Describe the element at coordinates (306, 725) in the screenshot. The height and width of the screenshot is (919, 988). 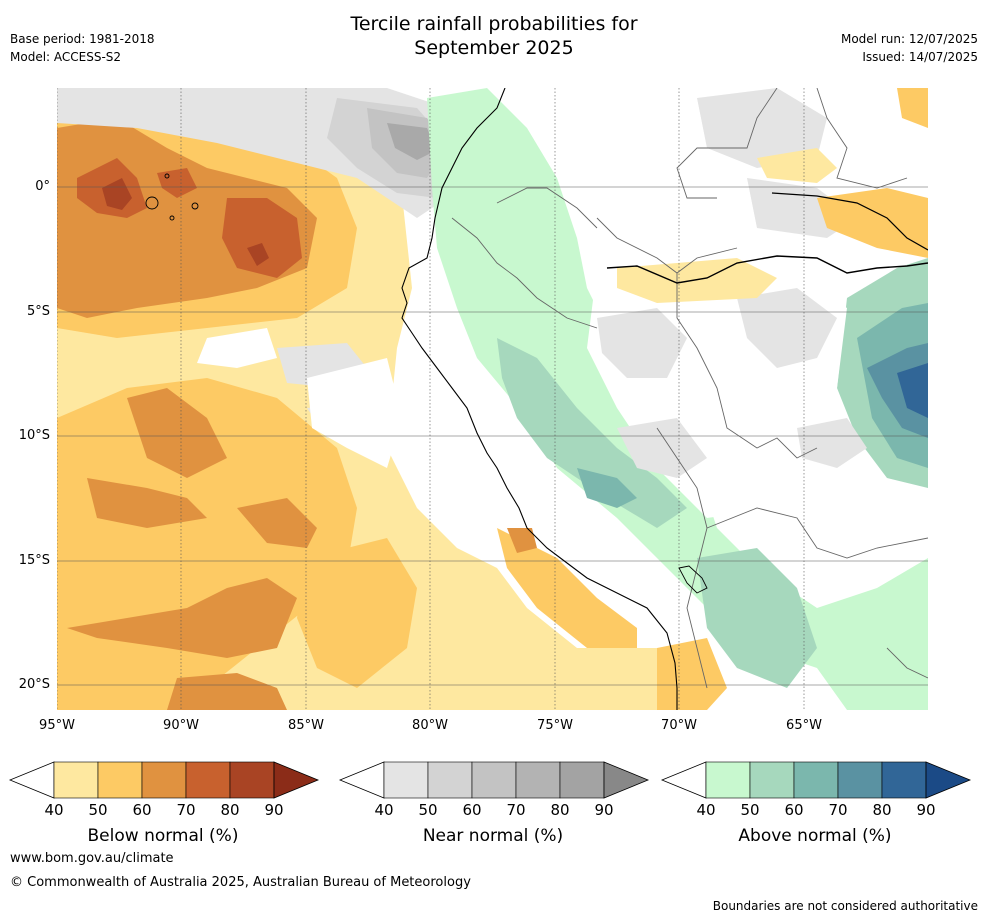
I see `lon-label-85w: 85°W` at that location.